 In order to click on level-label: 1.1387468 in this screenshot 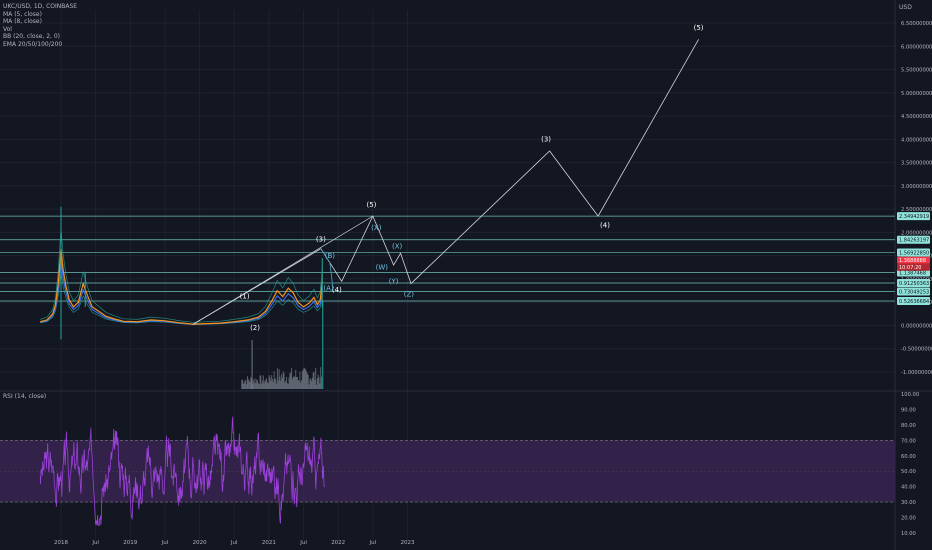, I will do `click(912, 273)`.